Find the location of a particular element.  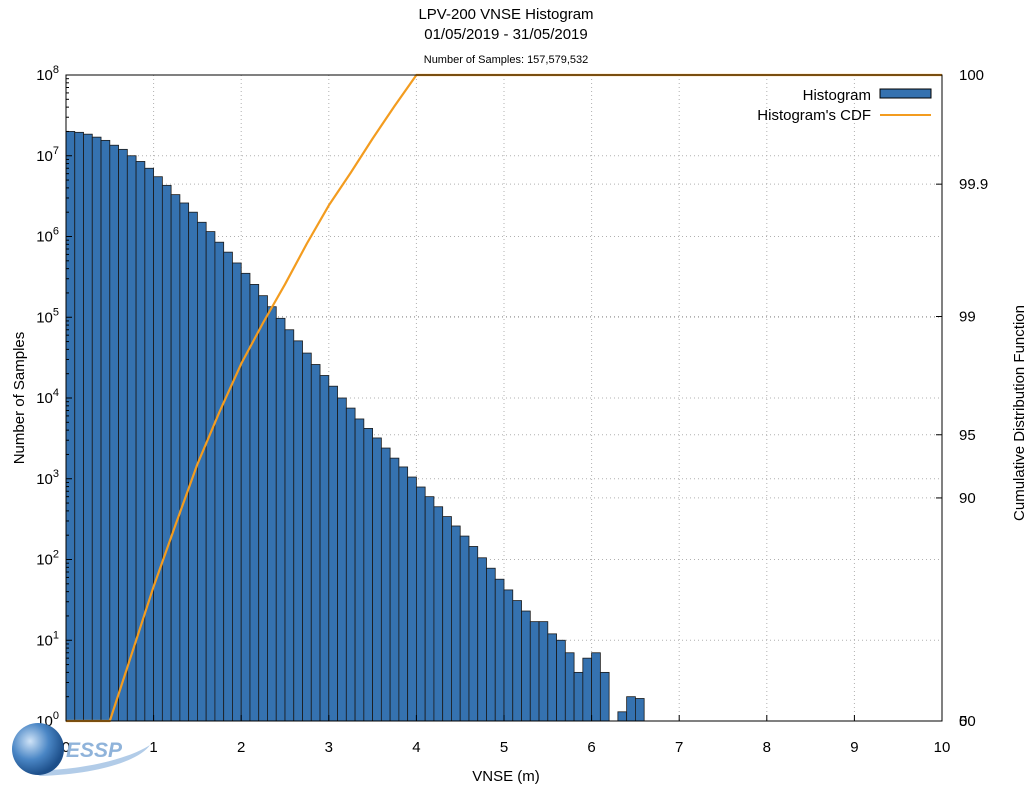

x-tick-label: 3 is located at coordinates (329, 747).